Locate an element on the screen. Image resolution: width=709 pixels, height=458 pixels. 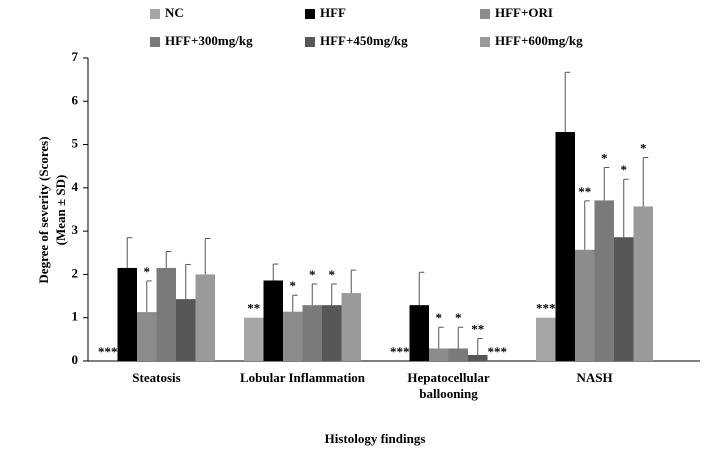
y-tick-label: 0 is located at coordinates (75, 359).